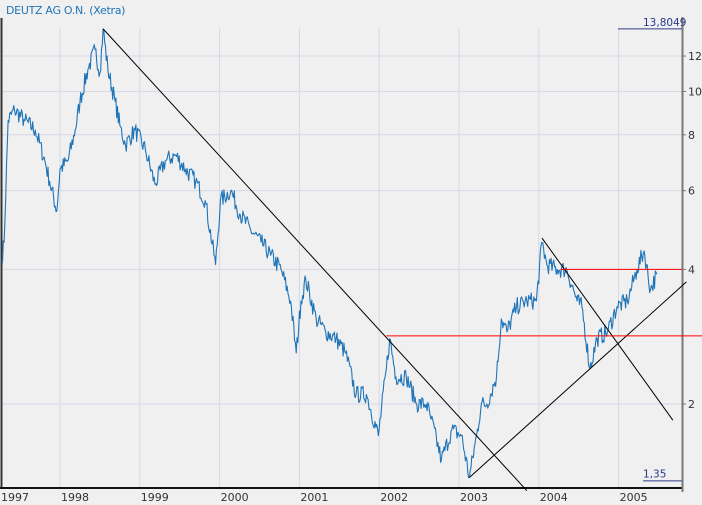 The height and width of the screenshot is (505, 702). I want to click on chart-title: DEUTZ AG O.N. (Xetra), so click(66, 10).